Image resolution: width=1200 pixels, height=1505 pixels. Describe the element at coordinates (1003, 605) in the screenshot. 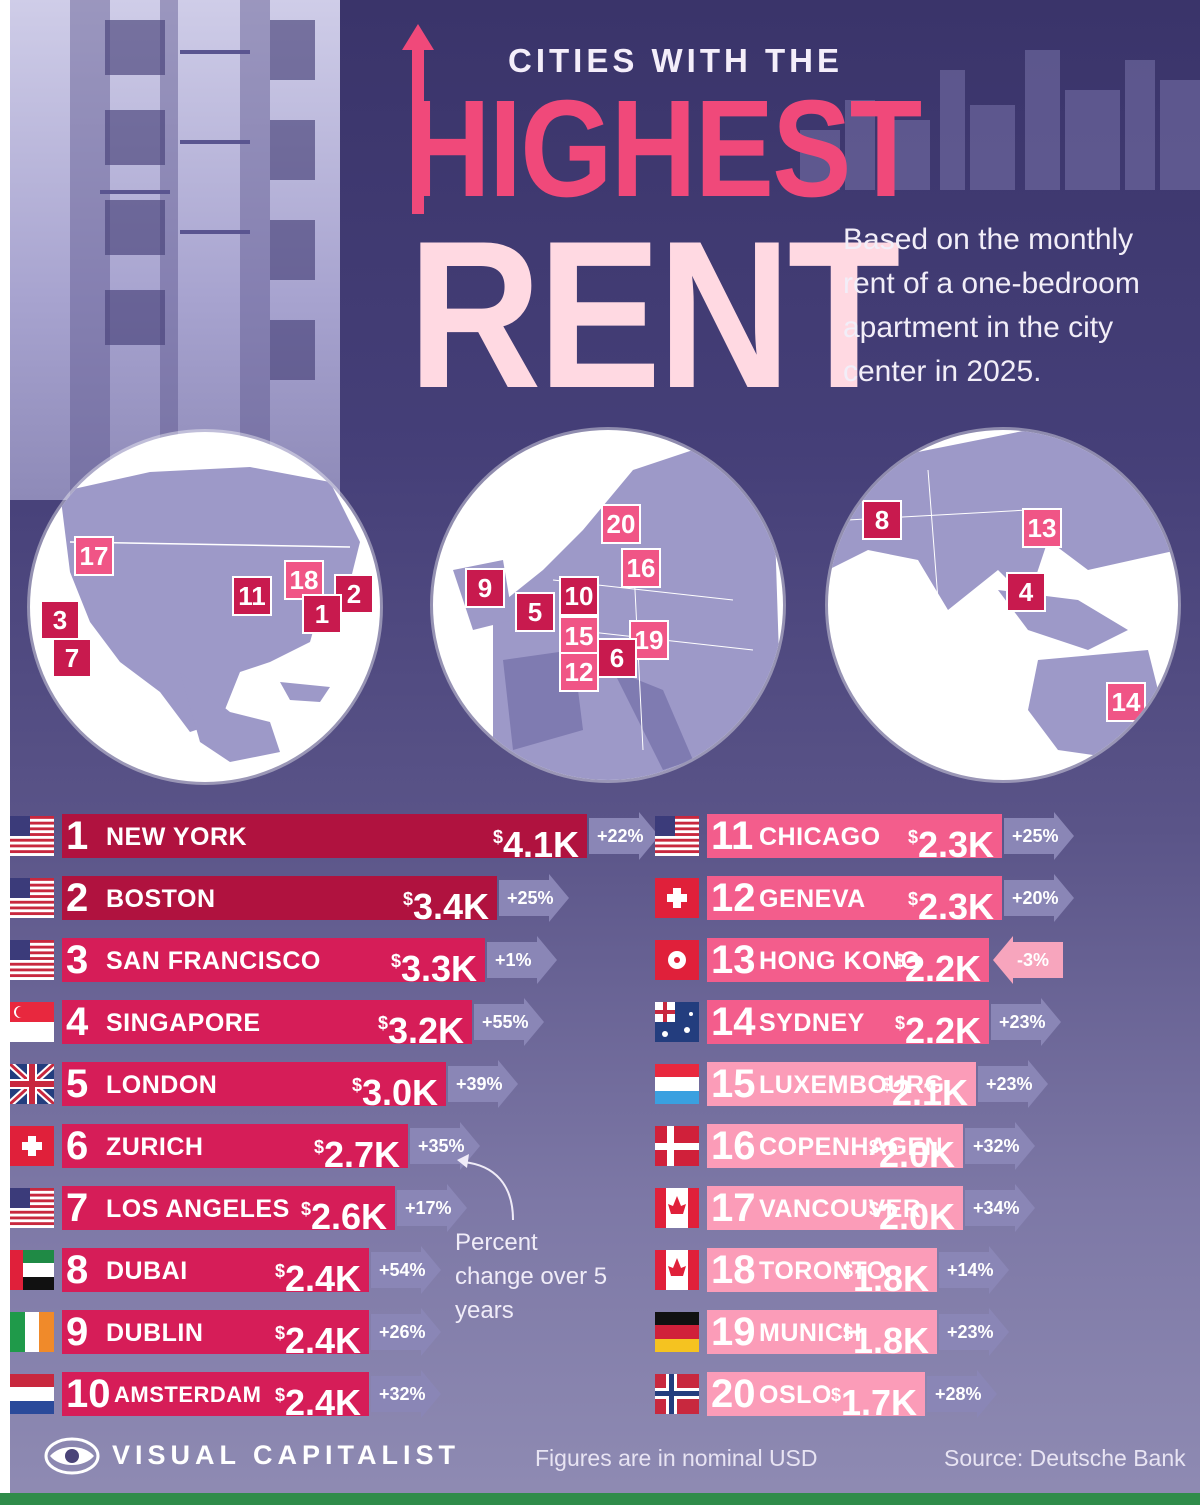

I see `globe-asia-pacific: 8 13 4 14` at that location.